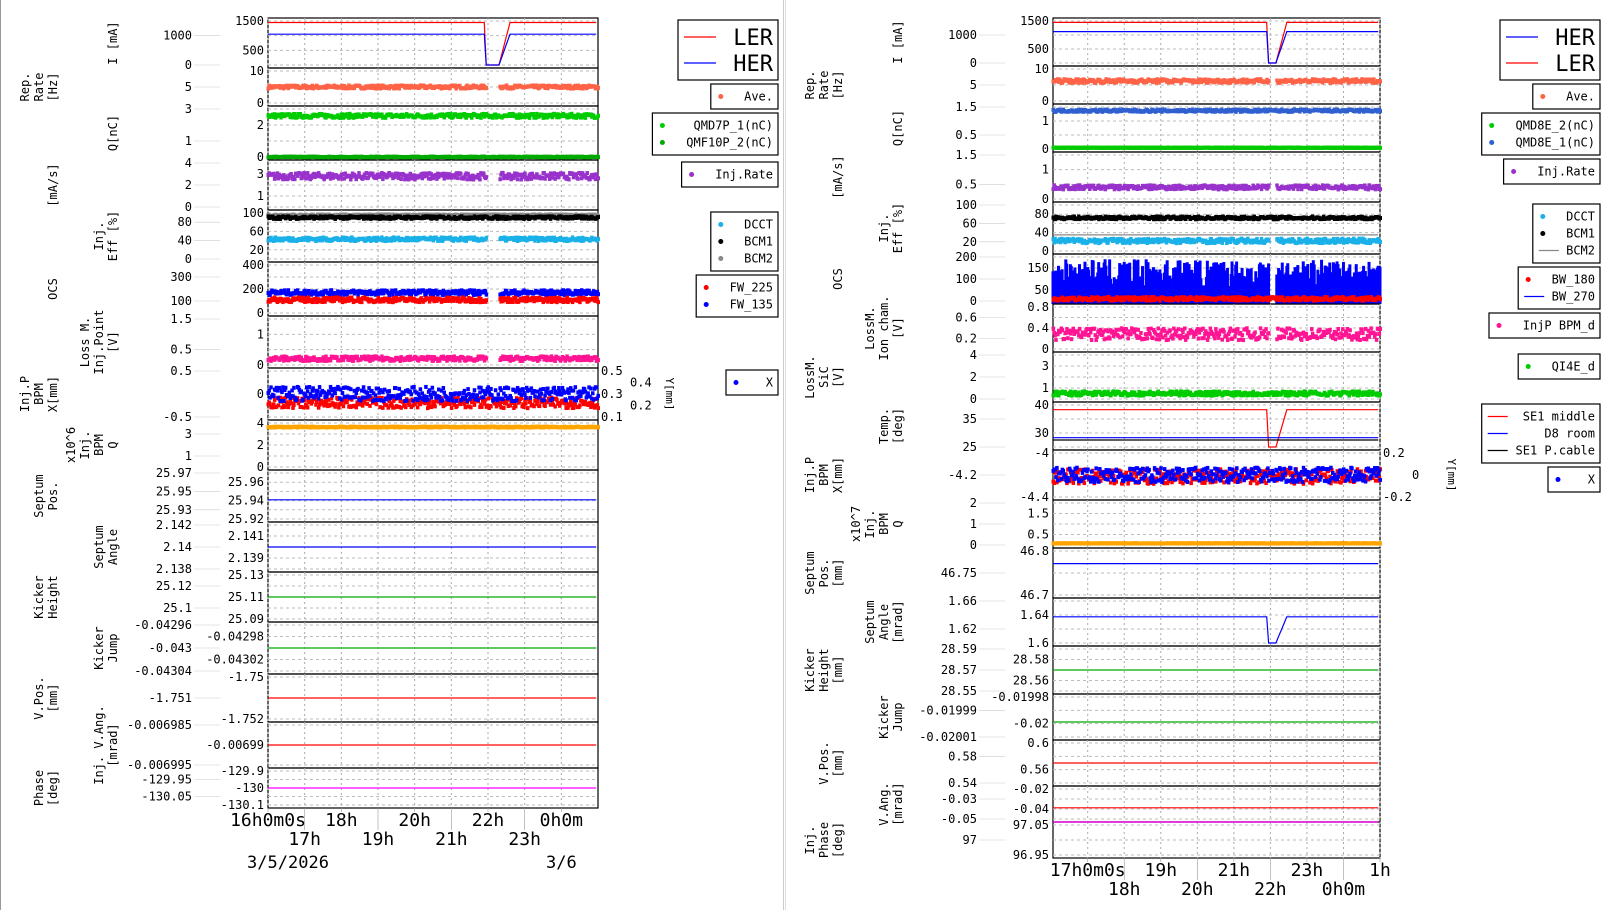 Image resolution: width=1606 pixels, height=912 pixels. Describe the element at coordinates (706, 287) in the screenshot. I see `legend-swatch` at that location.